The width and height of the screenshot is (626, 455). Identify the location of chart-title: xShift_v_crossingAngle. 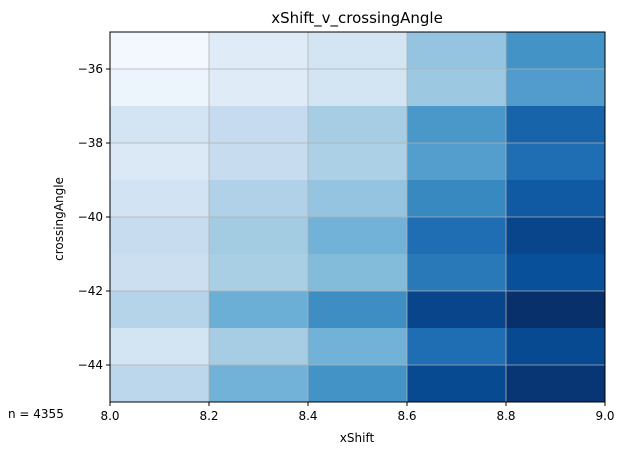
(357, 18).